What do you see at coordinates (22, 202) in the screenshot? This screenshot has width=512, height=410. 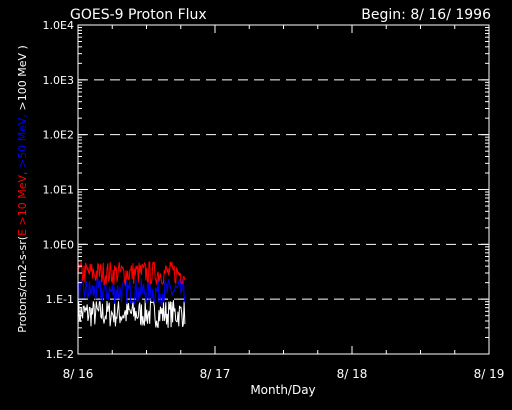 I see `y-label-part: E >10 MeV,` at bounding box center [22, 202].